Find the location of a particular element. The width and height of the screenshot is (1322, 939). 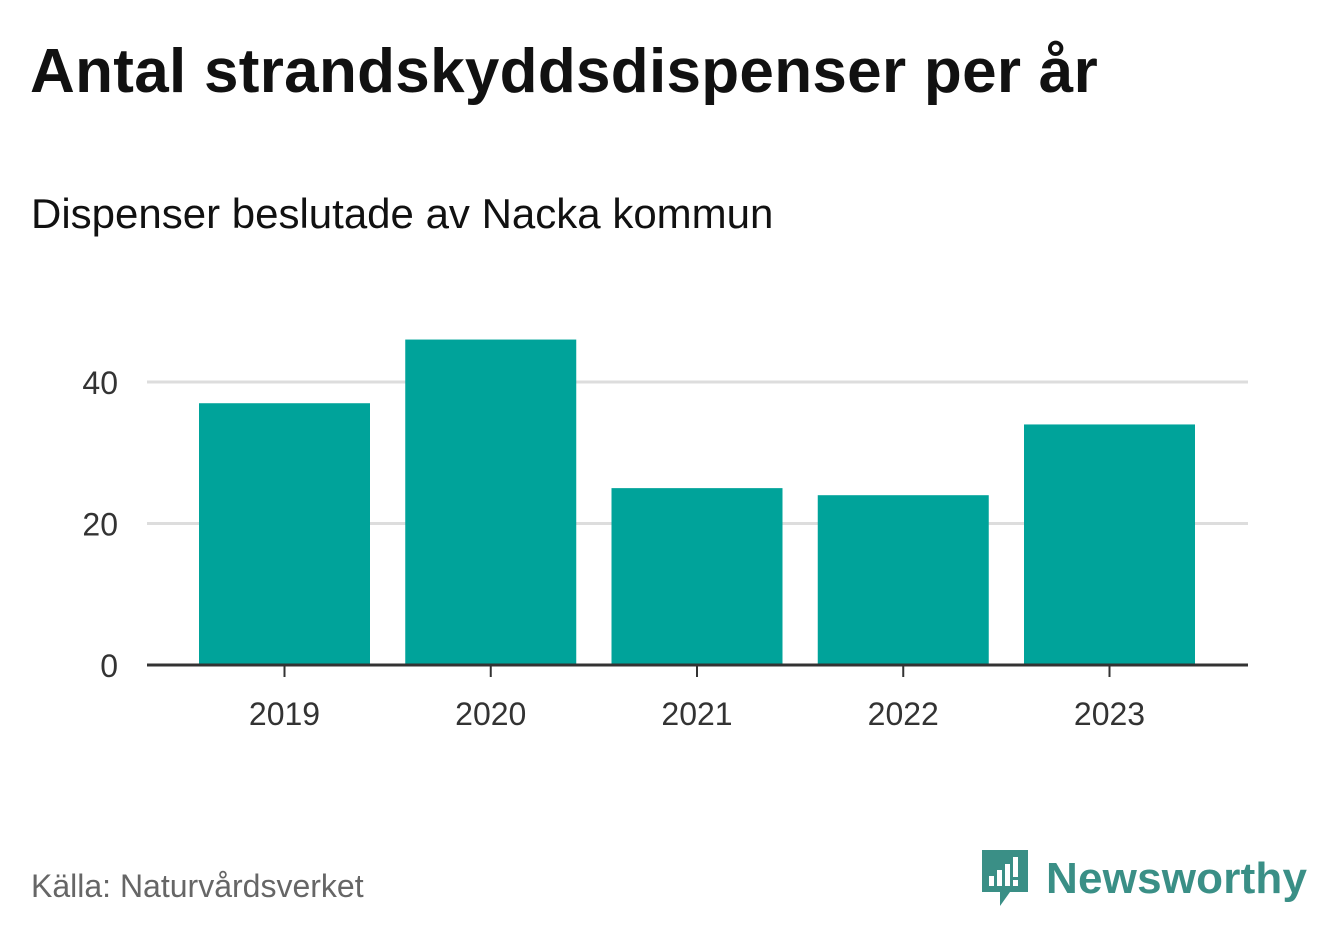

brand-name: Newsworthy is located at coordinates (1177, 878).